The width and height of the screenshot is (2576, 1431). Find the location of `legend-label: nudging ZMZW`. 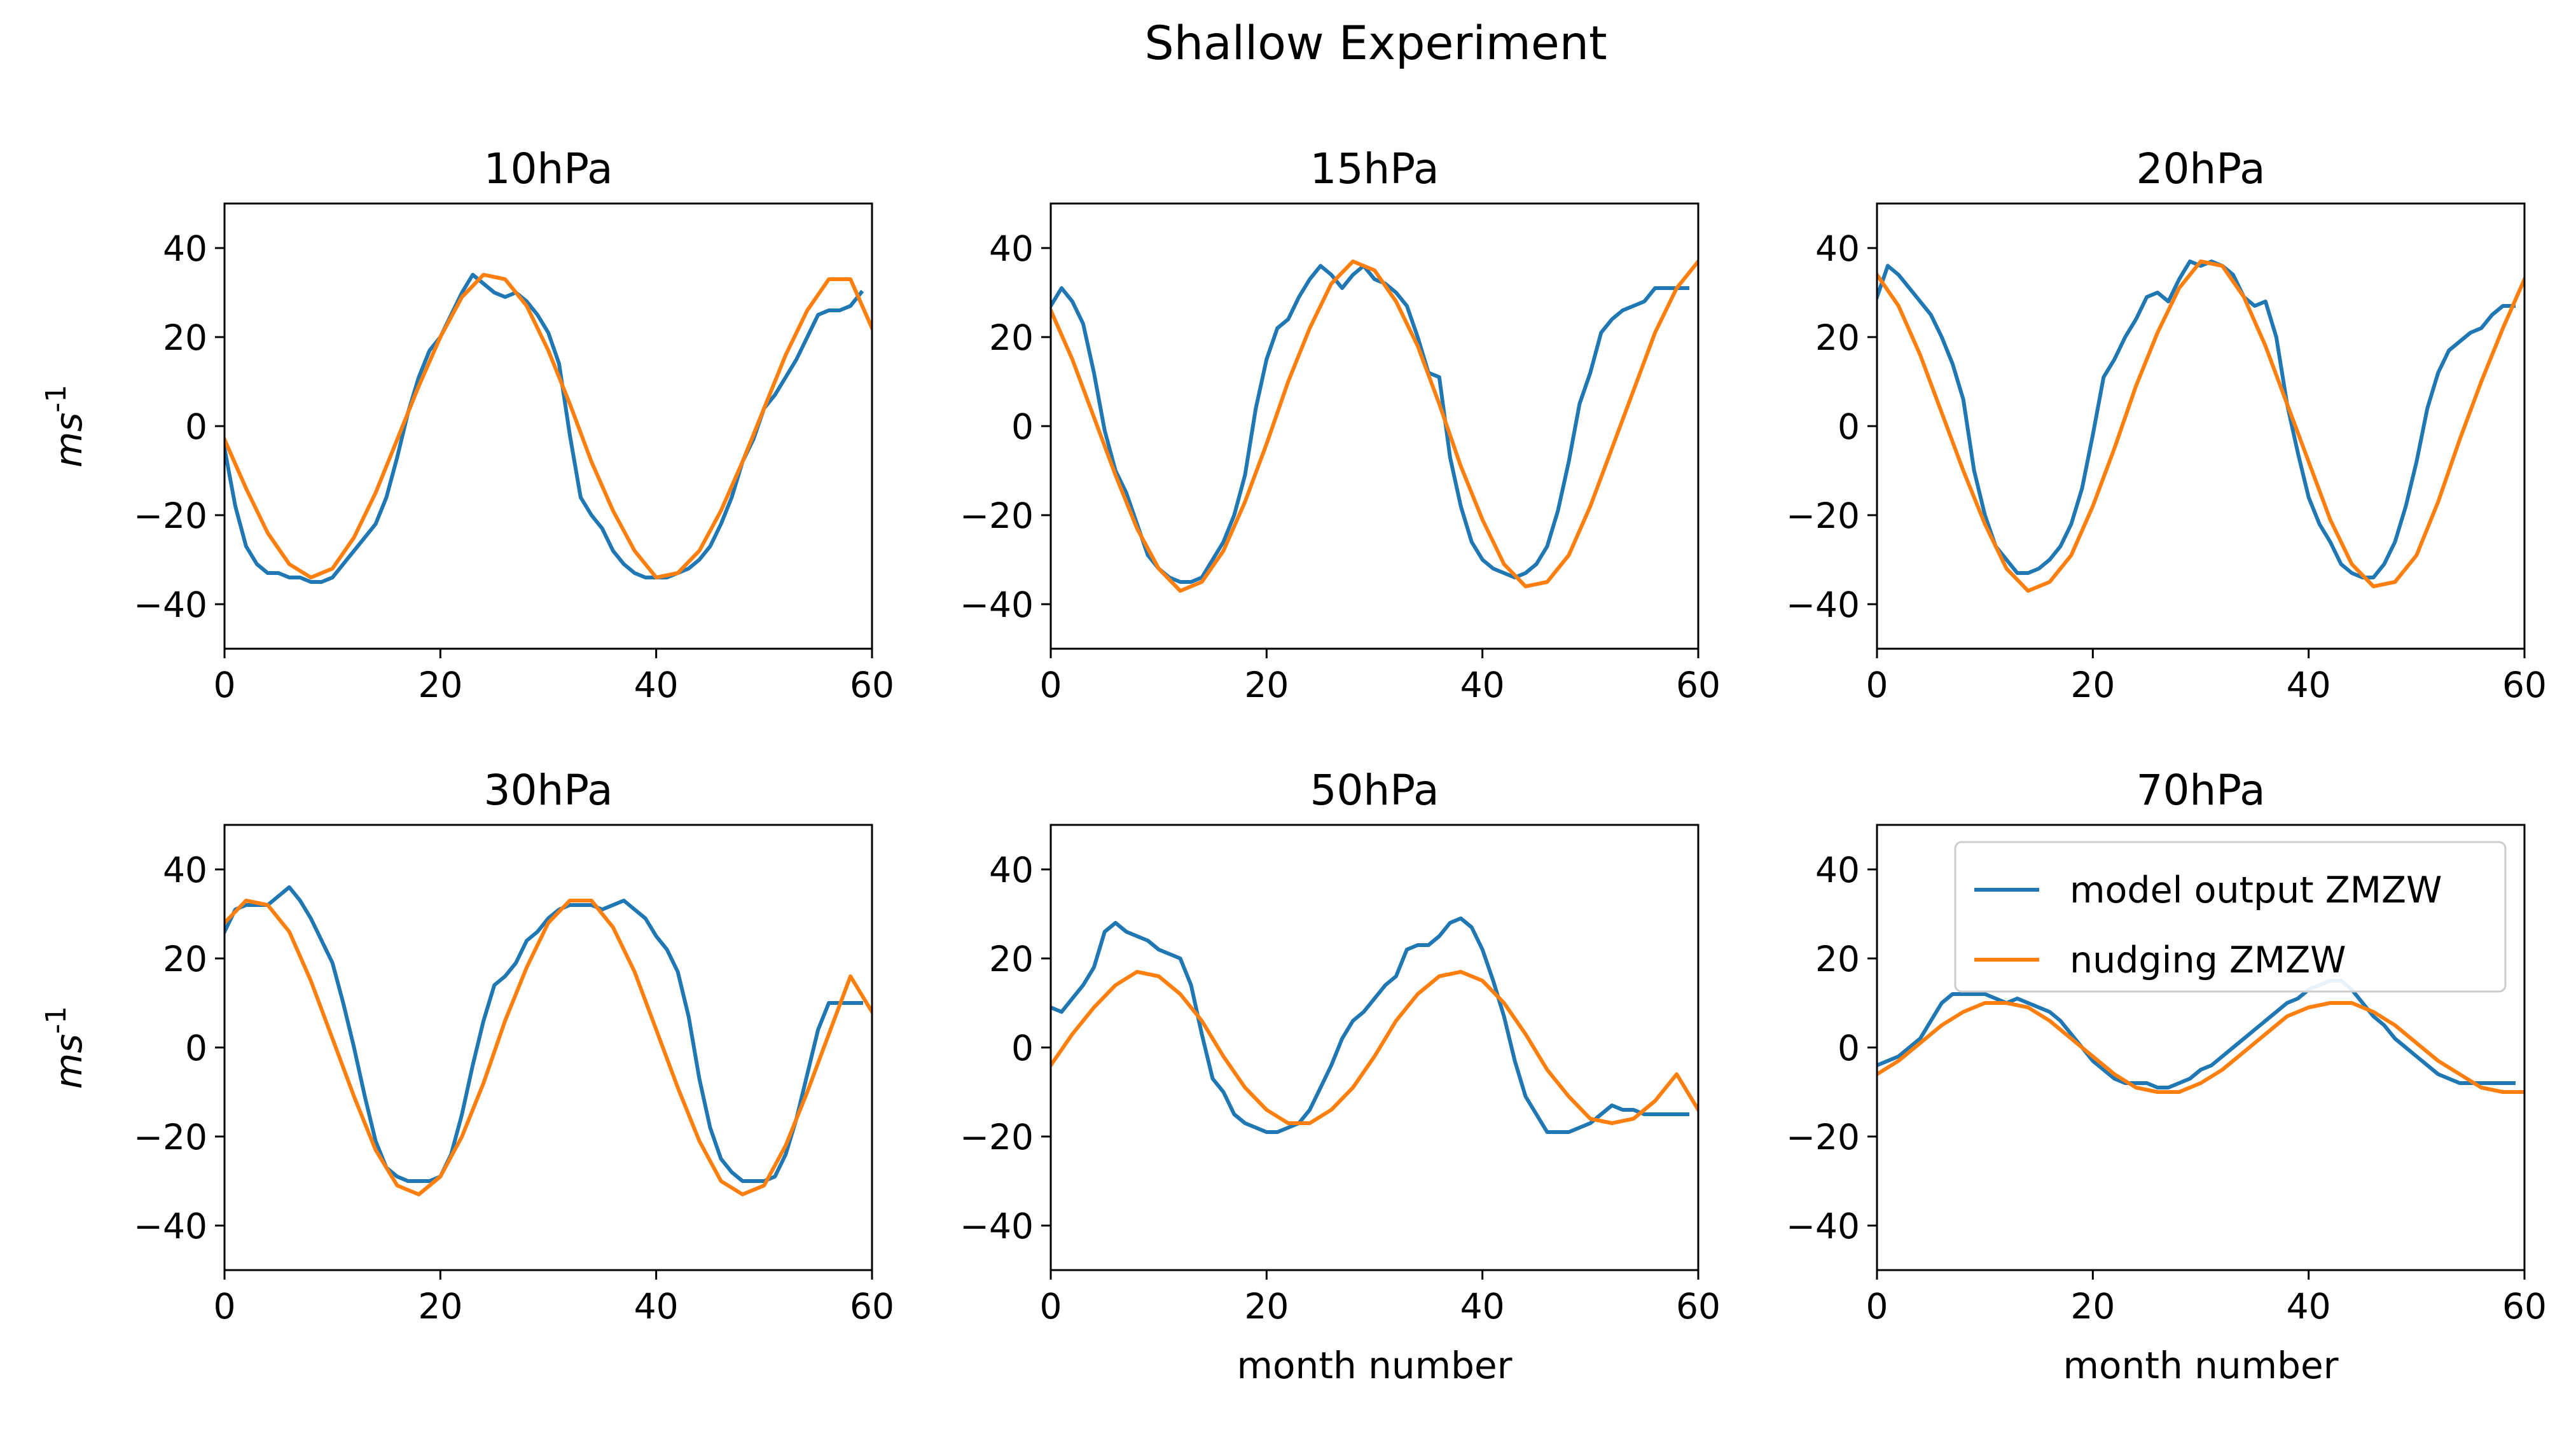

legend-label: nudging ZMZW is located at coordinates (2208, 960).